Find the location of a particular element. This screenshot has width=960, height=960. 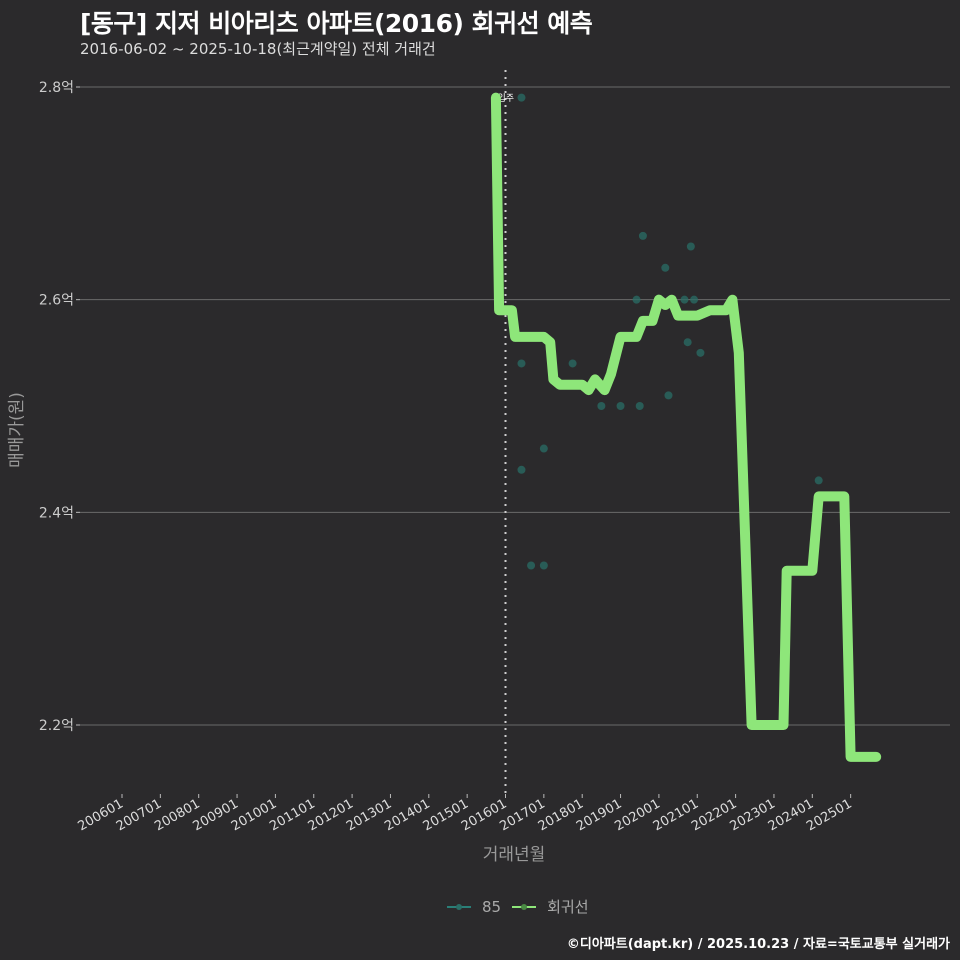

chart-subtitle: 2016-06-02 ~ 2025-10-18(최근계약일) 전체 거래건 is located at coordinates (258, 49).